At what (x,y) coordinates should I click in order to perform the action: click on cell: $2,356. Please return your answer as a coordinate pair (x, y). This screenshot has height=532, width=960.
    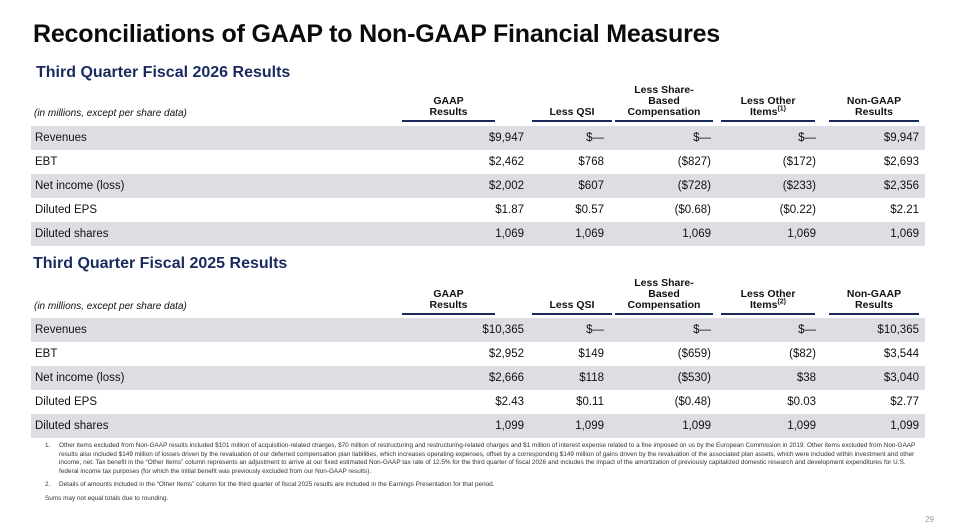
    Looking at the image, I should click on (901, 186).